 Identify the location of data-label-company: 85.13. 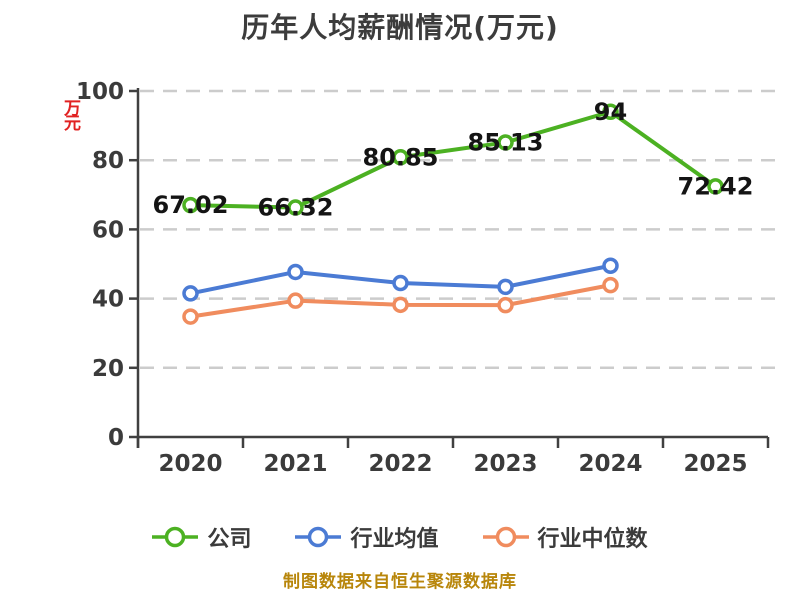
(506, 142).